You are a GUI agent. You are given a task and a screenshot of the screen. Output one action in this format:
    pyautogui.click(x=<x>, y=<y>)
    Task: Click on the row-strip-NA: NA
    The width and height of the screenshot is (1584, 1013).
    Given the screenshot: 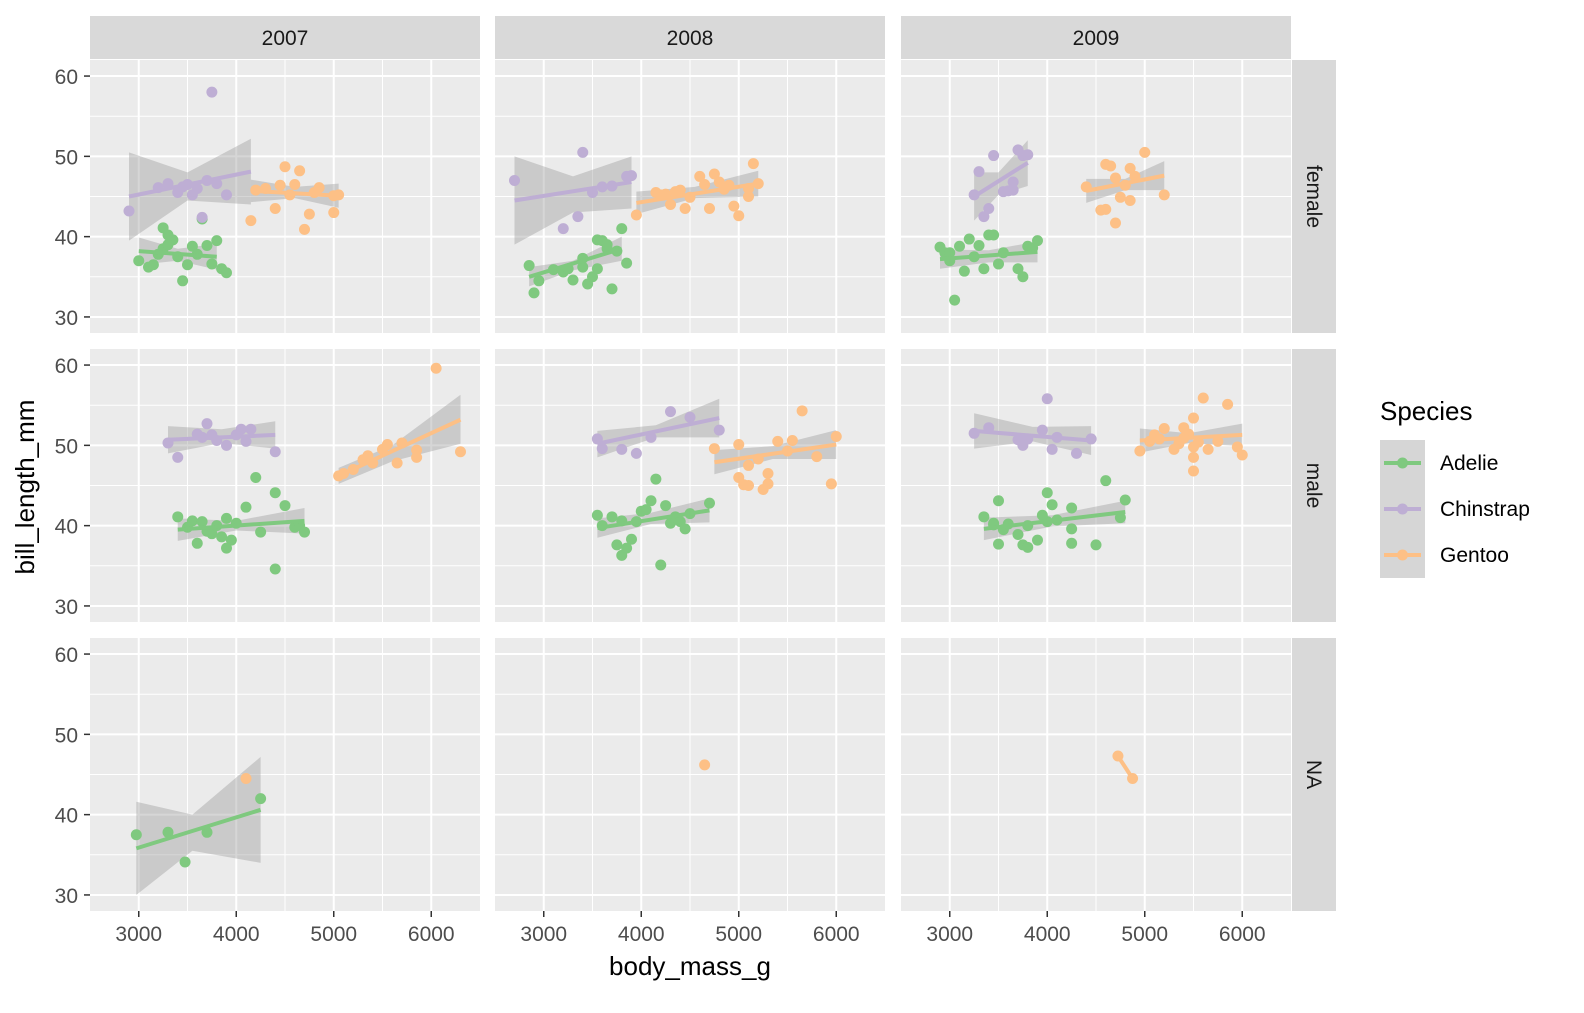 What is the action you would take?
    pyautogui.click(x=1314, y=774)
    